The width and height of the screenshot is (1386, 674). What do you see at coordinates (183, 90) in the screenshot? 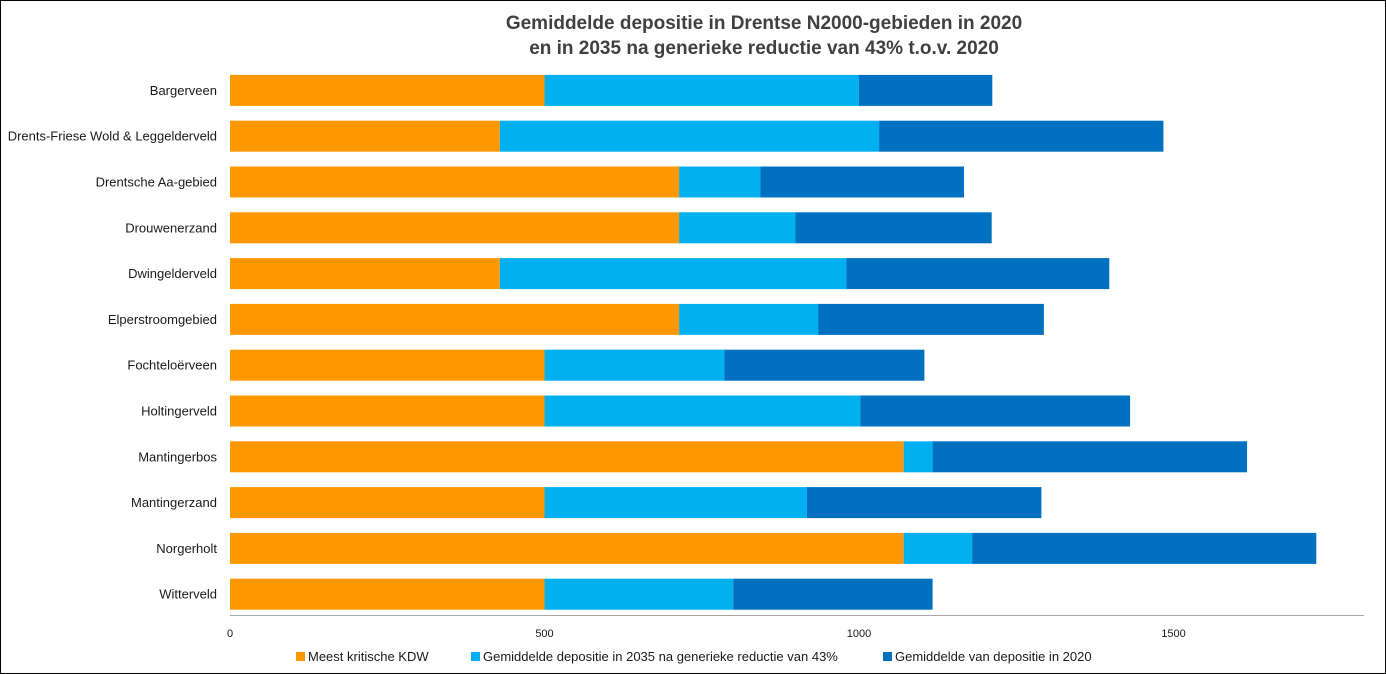
I see `category-label: Bargerveen` at bounding box center [183, 90].